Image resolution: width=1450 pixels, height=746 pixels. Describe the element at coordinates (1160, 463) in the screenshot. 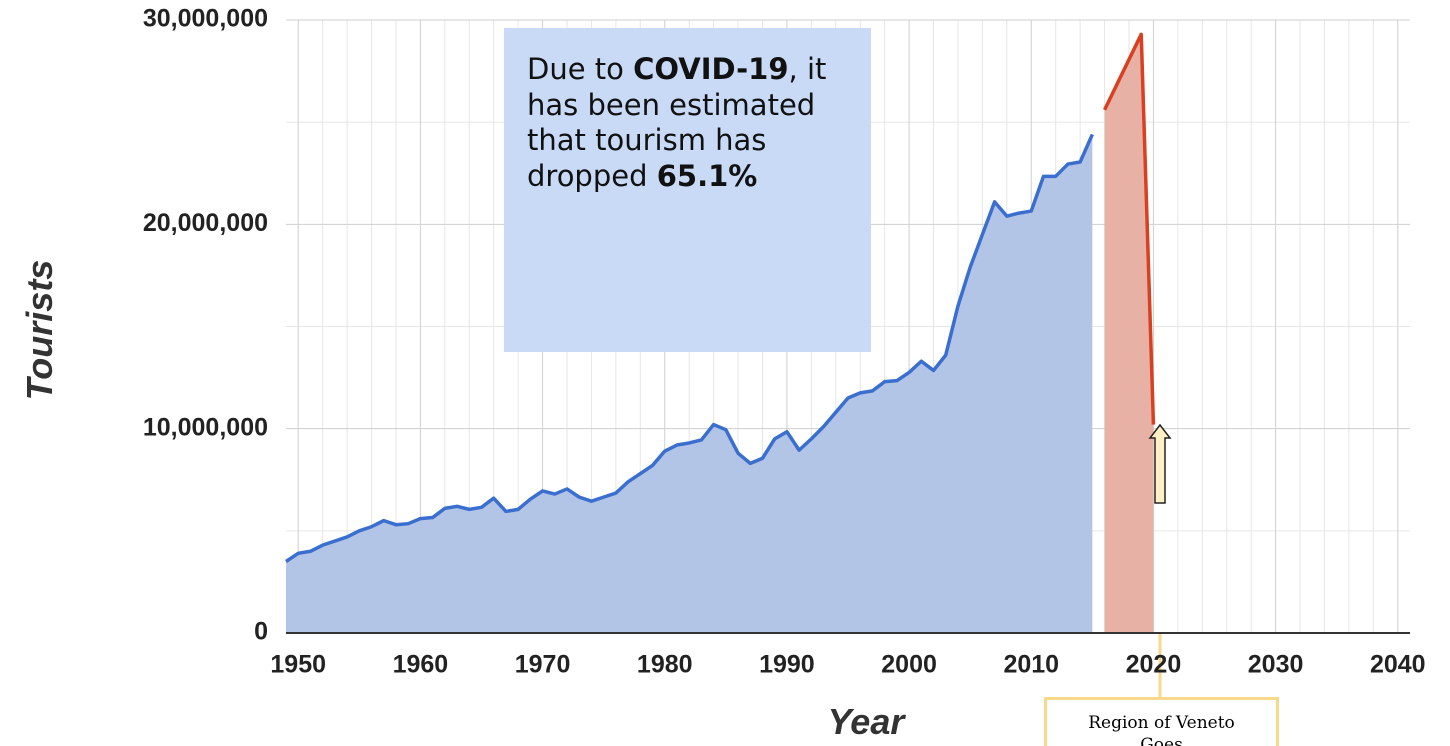

I see `arrow` at that location.